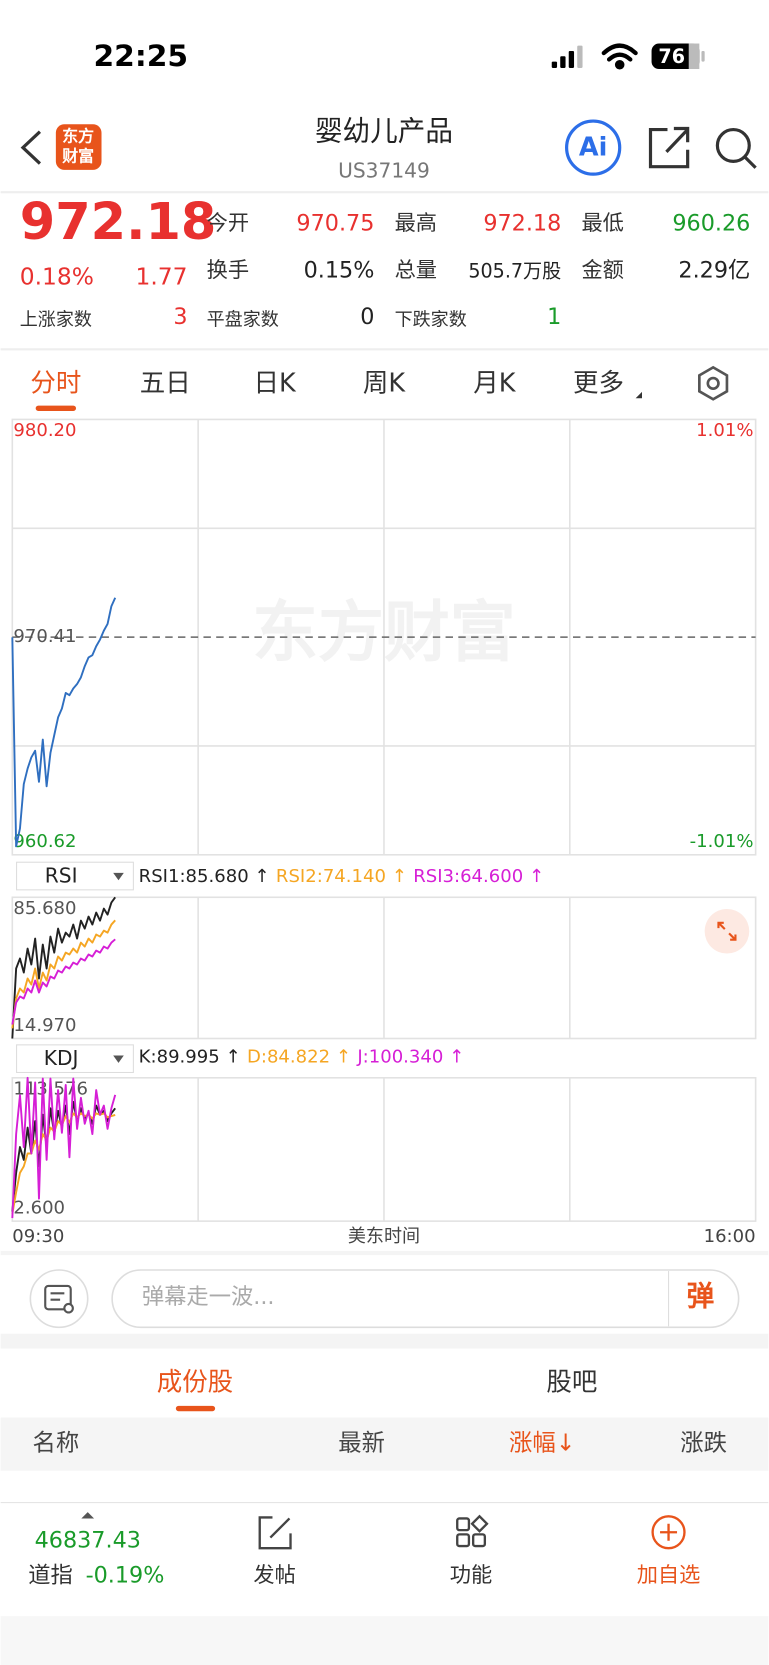  Describe the element at coordinates (703, 56) in the screenshot. I see `battery-tip` at that location.